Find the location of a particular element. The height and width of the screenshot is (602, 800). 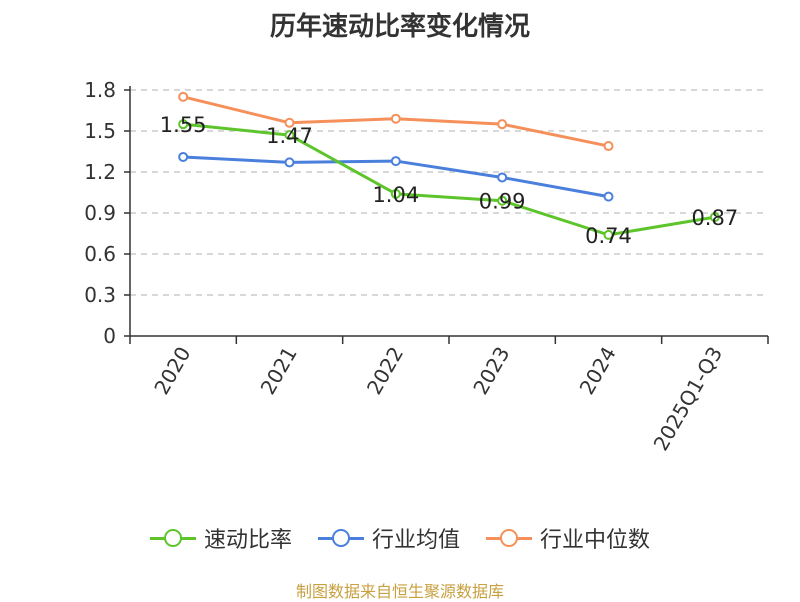

x-tick-label: 2021 is located at coordinates (279, 371).